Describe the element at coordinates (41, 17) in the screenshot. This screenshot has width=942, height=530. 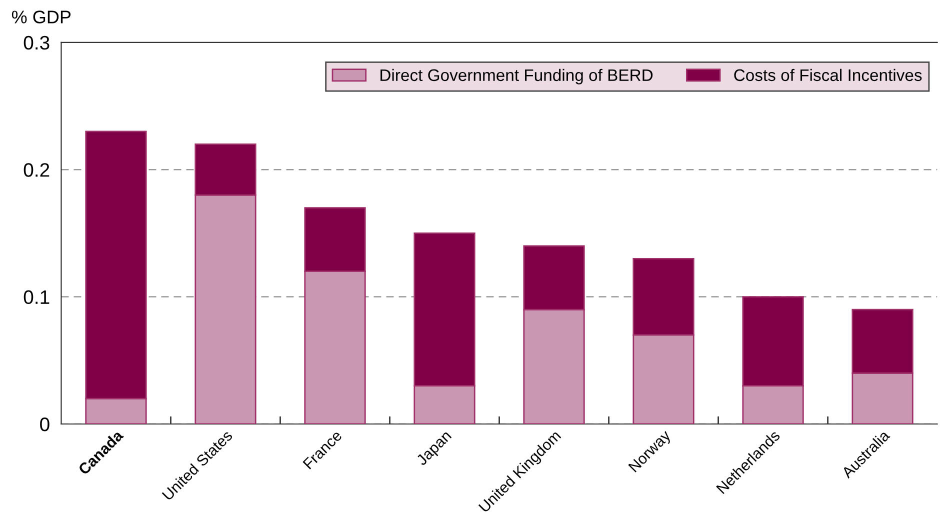
I see `y-axis-title: % GDP` at that location.